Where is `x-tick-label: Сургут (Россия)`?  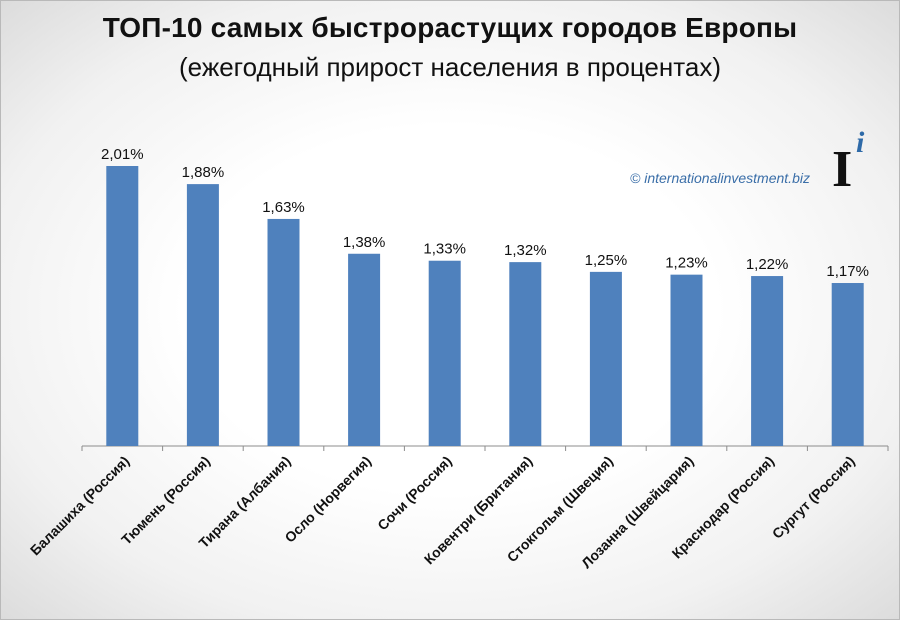
x-tick-label: Сургут (Россия) is located at coordinates (813, 497).